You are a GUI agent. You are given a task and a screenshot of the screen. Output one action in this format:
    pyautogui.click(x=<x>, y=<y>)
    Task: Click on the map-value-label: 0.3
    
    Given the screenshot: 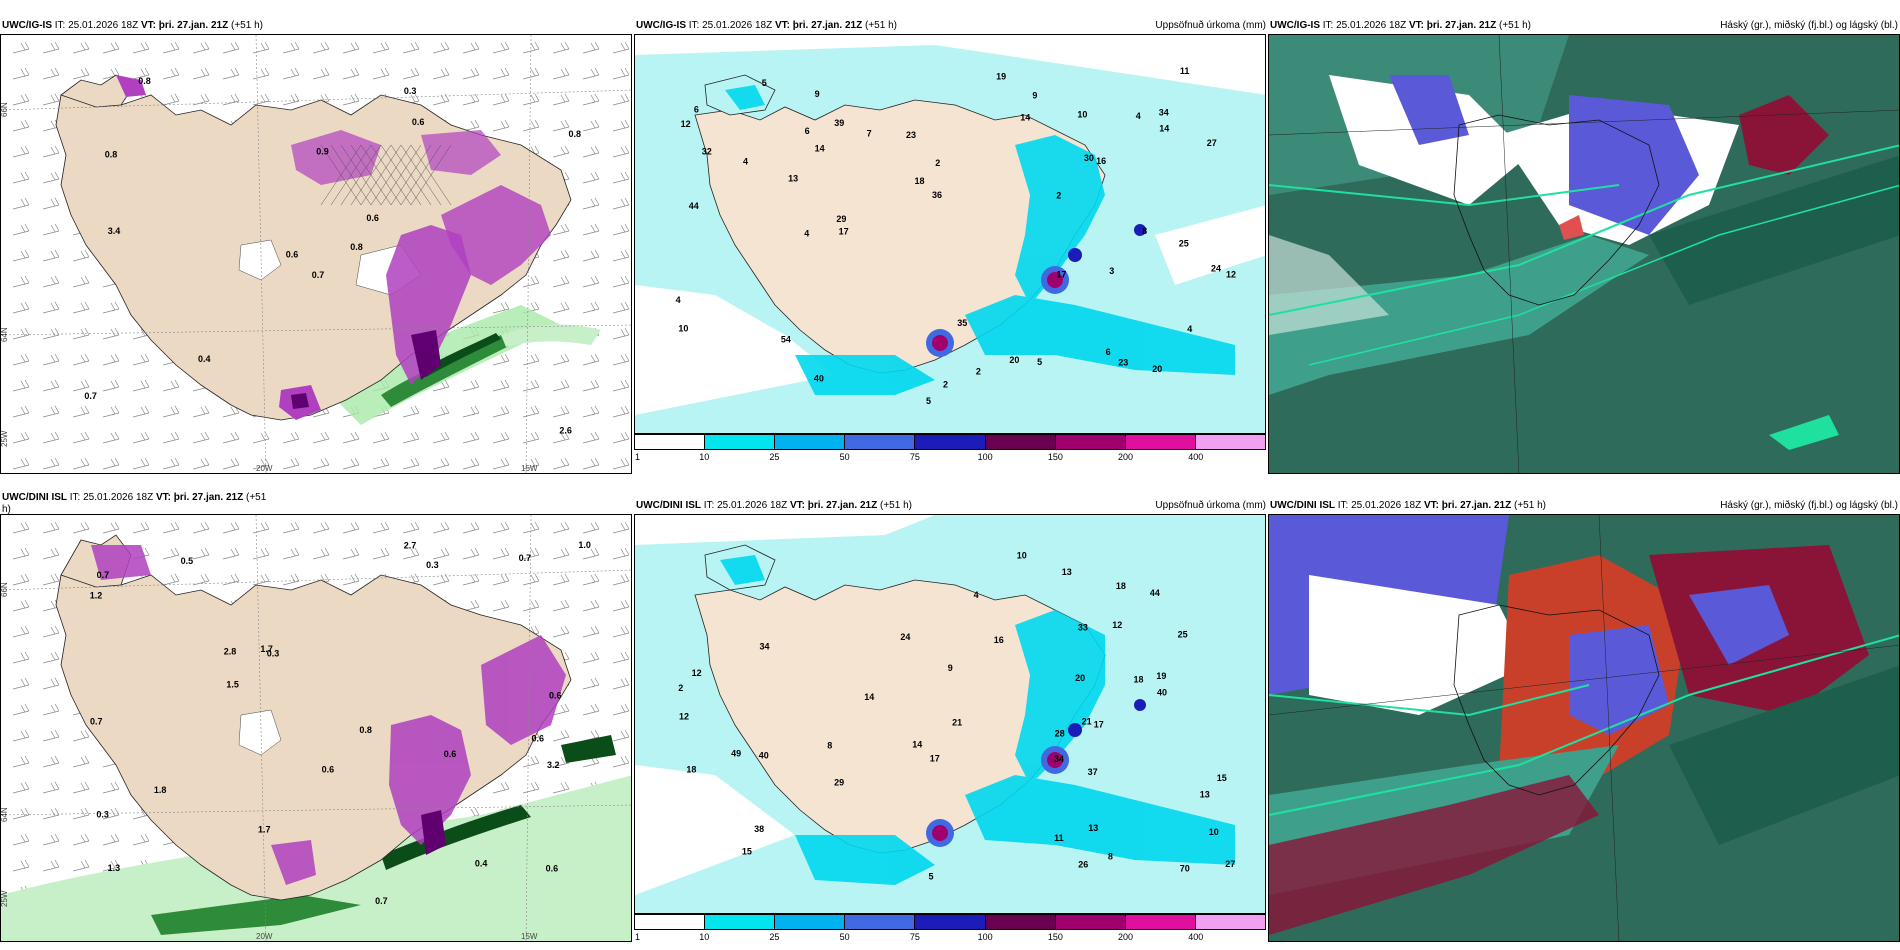 What is the action you would take?
    pyautogui.click(x=410, y=91)
    